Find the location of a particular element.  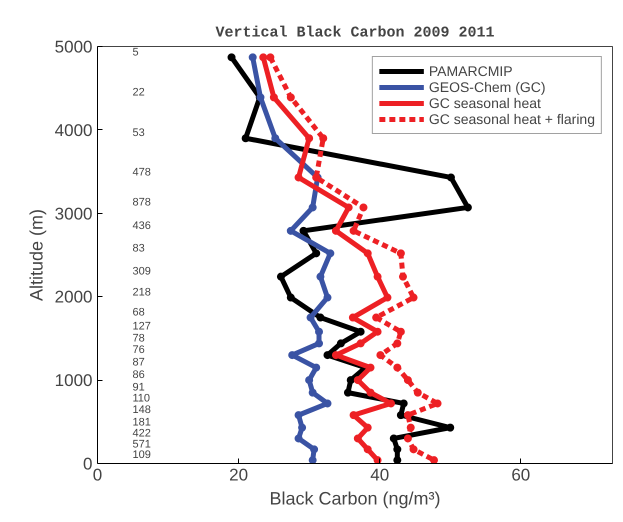

annotation: 87 is located at coordinates (138, 362).